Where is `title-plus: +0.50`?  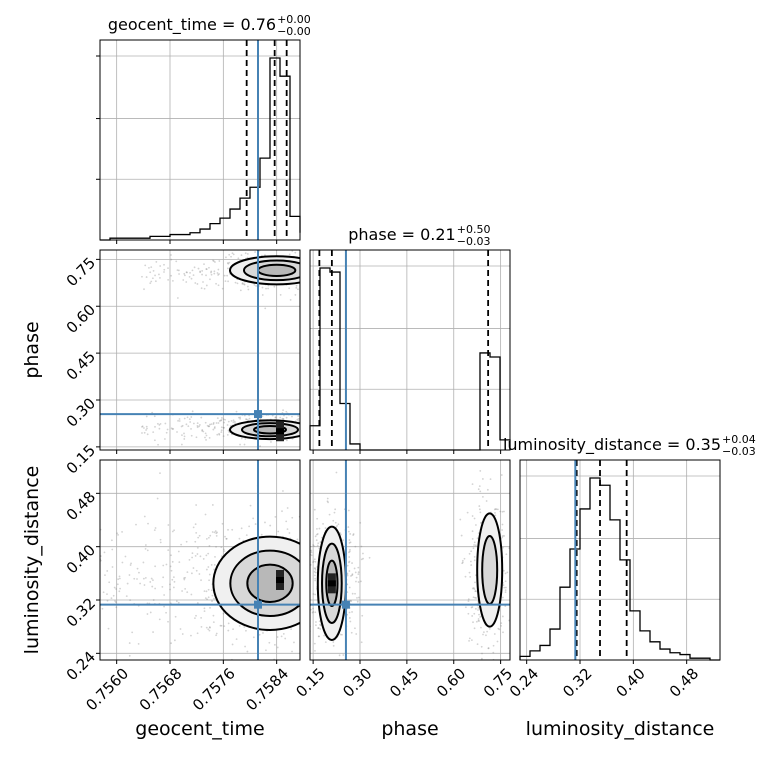
title-plus: +0.50 is located at coordinates (474, 229).